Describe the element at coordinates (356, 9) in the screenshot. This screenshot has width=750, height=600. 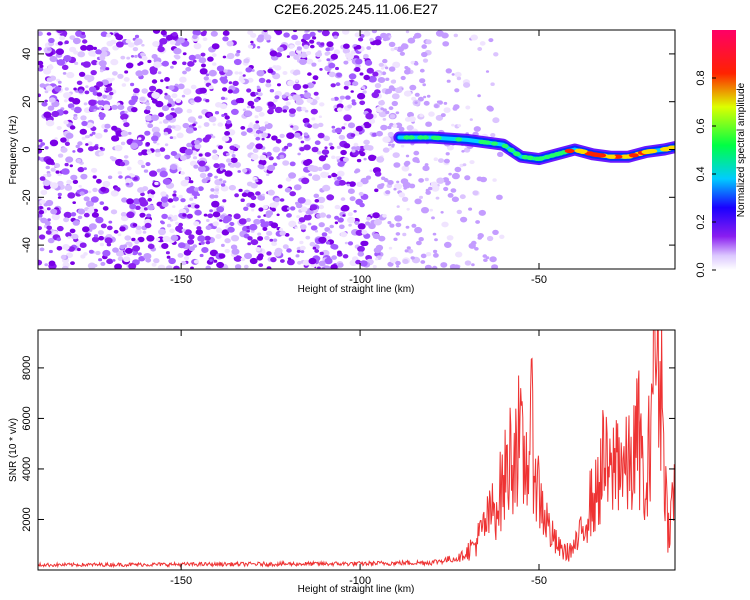
I see `chart-title: C2E6.2025.245.11.06.E27` at that location.